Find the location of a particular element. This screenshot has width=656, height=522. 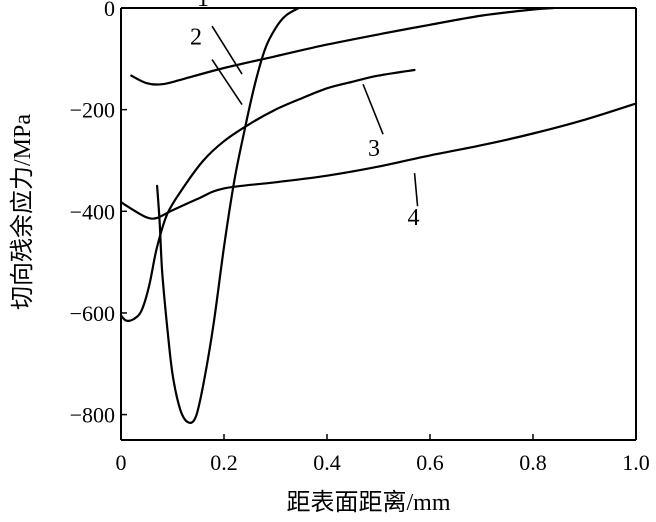

y-axis-ticks: 0 −200 −400 −600 −800 is located at coordinates (98, 214).